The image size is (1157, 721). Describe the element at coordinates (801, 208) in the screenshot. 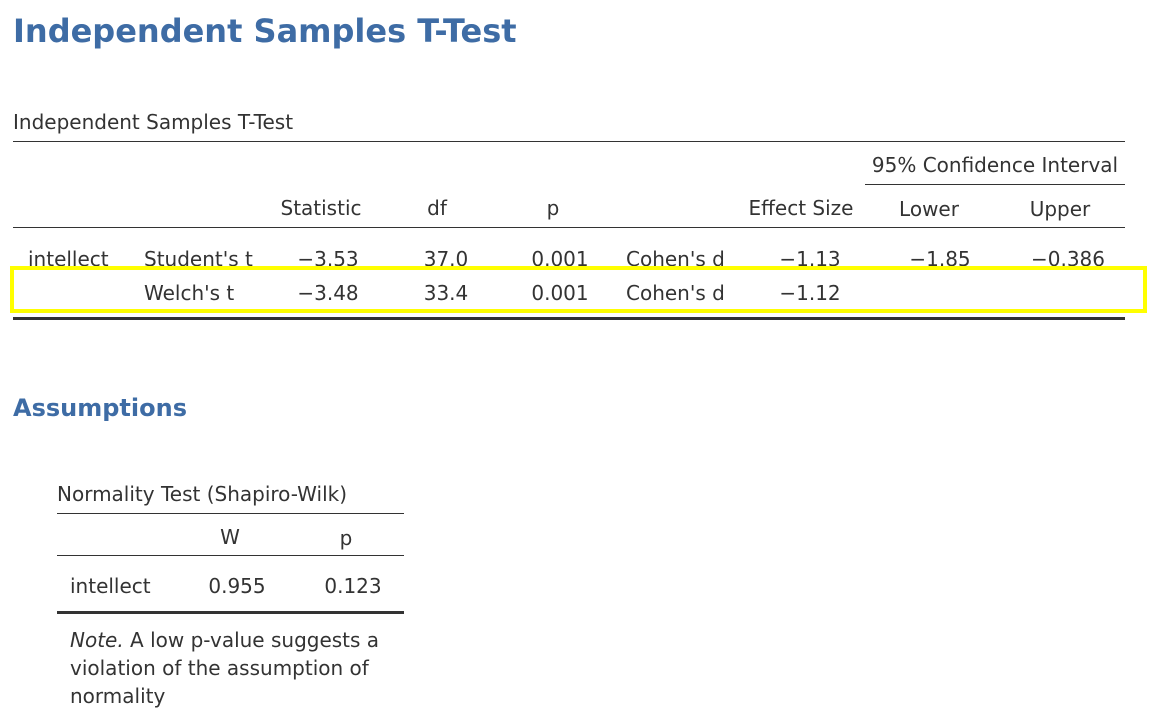

I see `col-header-effect-size: Effect Size` at that location.